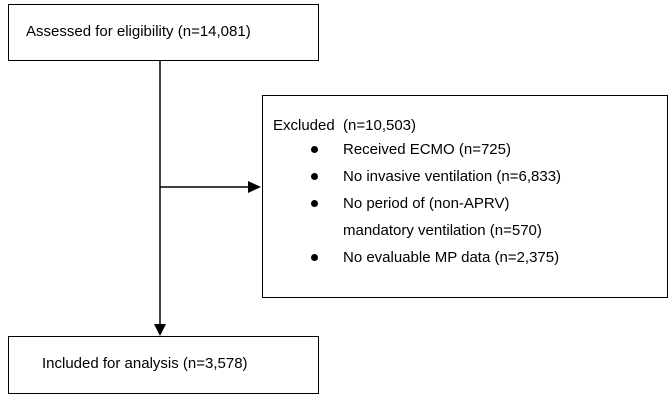  I want to click on exclusion-item: No evaluable MP data (n=2,375), so click(438, 257).